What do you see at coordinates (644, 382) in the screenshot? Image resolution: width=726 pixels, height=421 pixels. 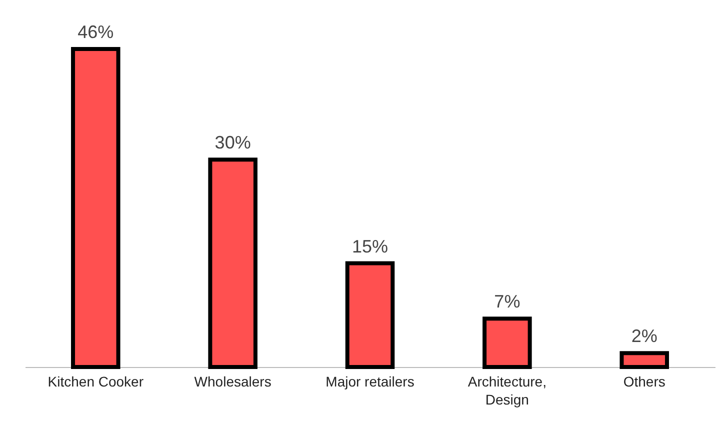 I see `x-tick-label: Others` at bounding box center [644, 382].